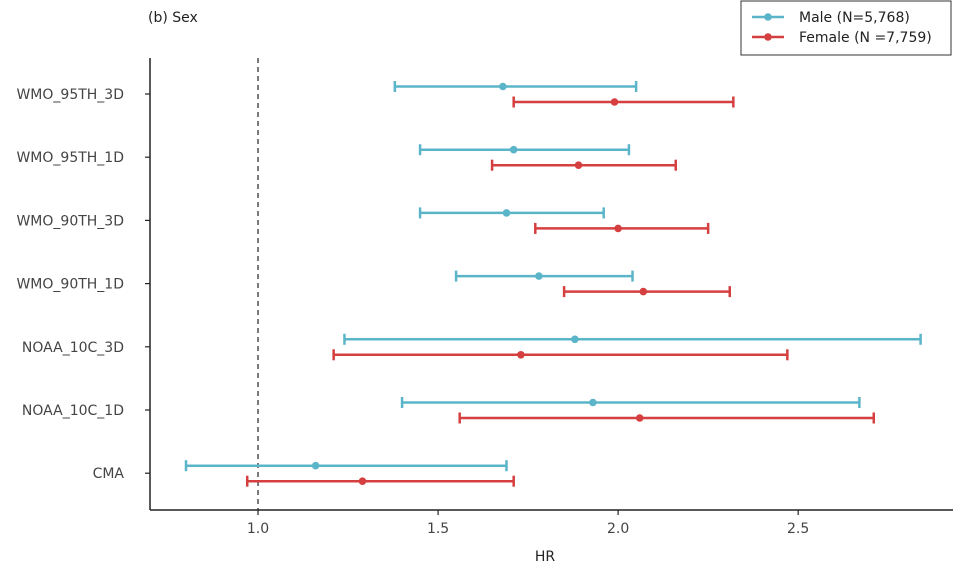  I want to click on y-tick-label: CMA, so click(109, 474).